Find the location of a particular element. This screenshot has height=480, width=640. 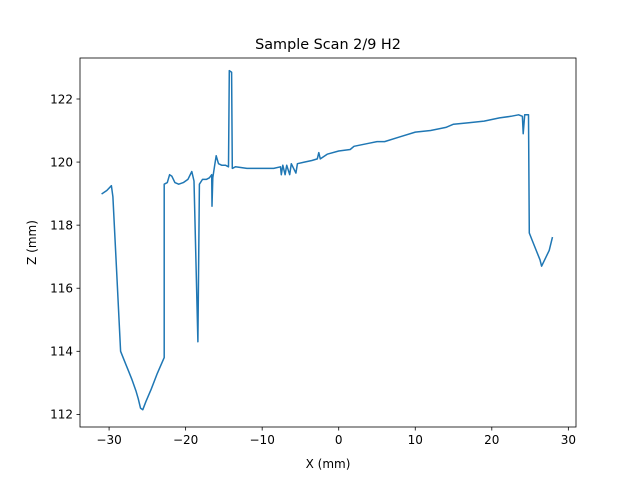

x-tick-label: −10 is located at coordinates (262, 440).